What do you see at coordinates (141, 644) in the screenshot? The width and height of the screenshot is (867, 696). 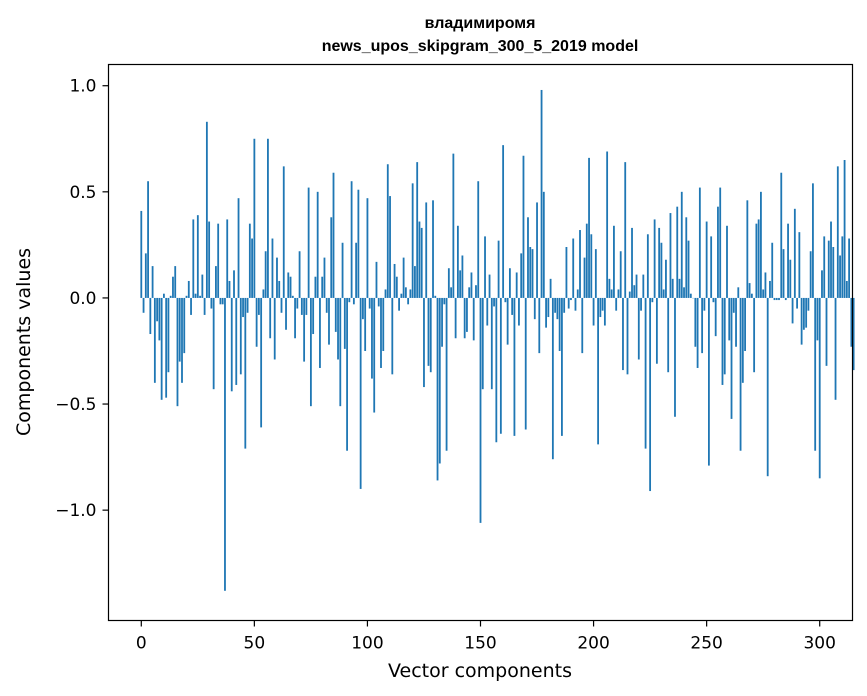 I see `x-tick-label: 0` at bounding box center [141, 644].